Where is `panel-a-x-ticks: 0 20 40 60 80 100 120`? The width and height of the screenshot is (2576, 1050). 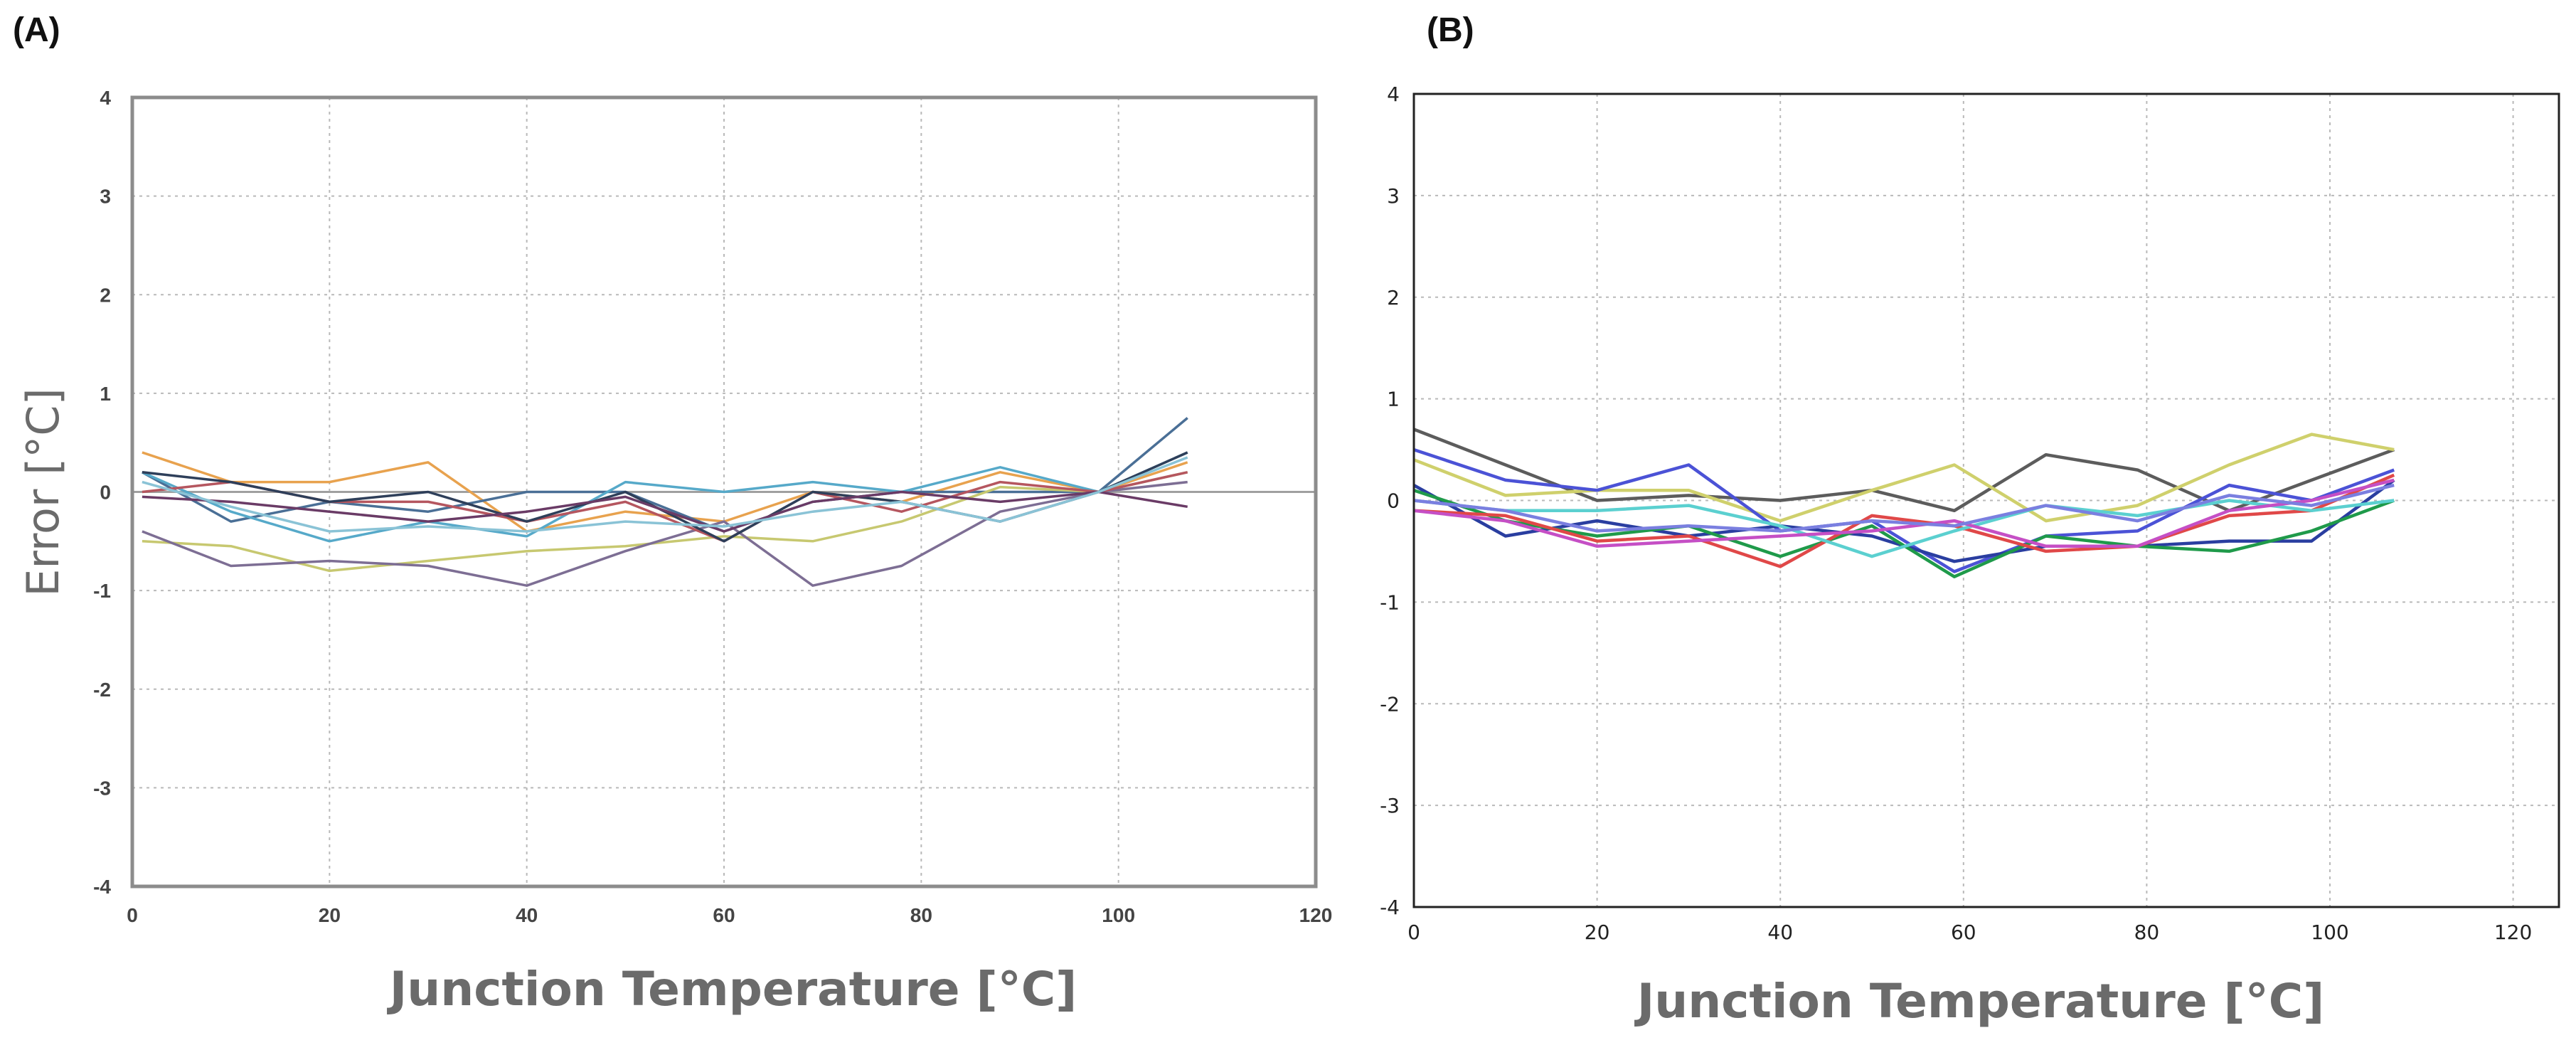 panel-a-x-ticks: 0 20 40 60 80 100 120 is located at coordinates (729, 915).